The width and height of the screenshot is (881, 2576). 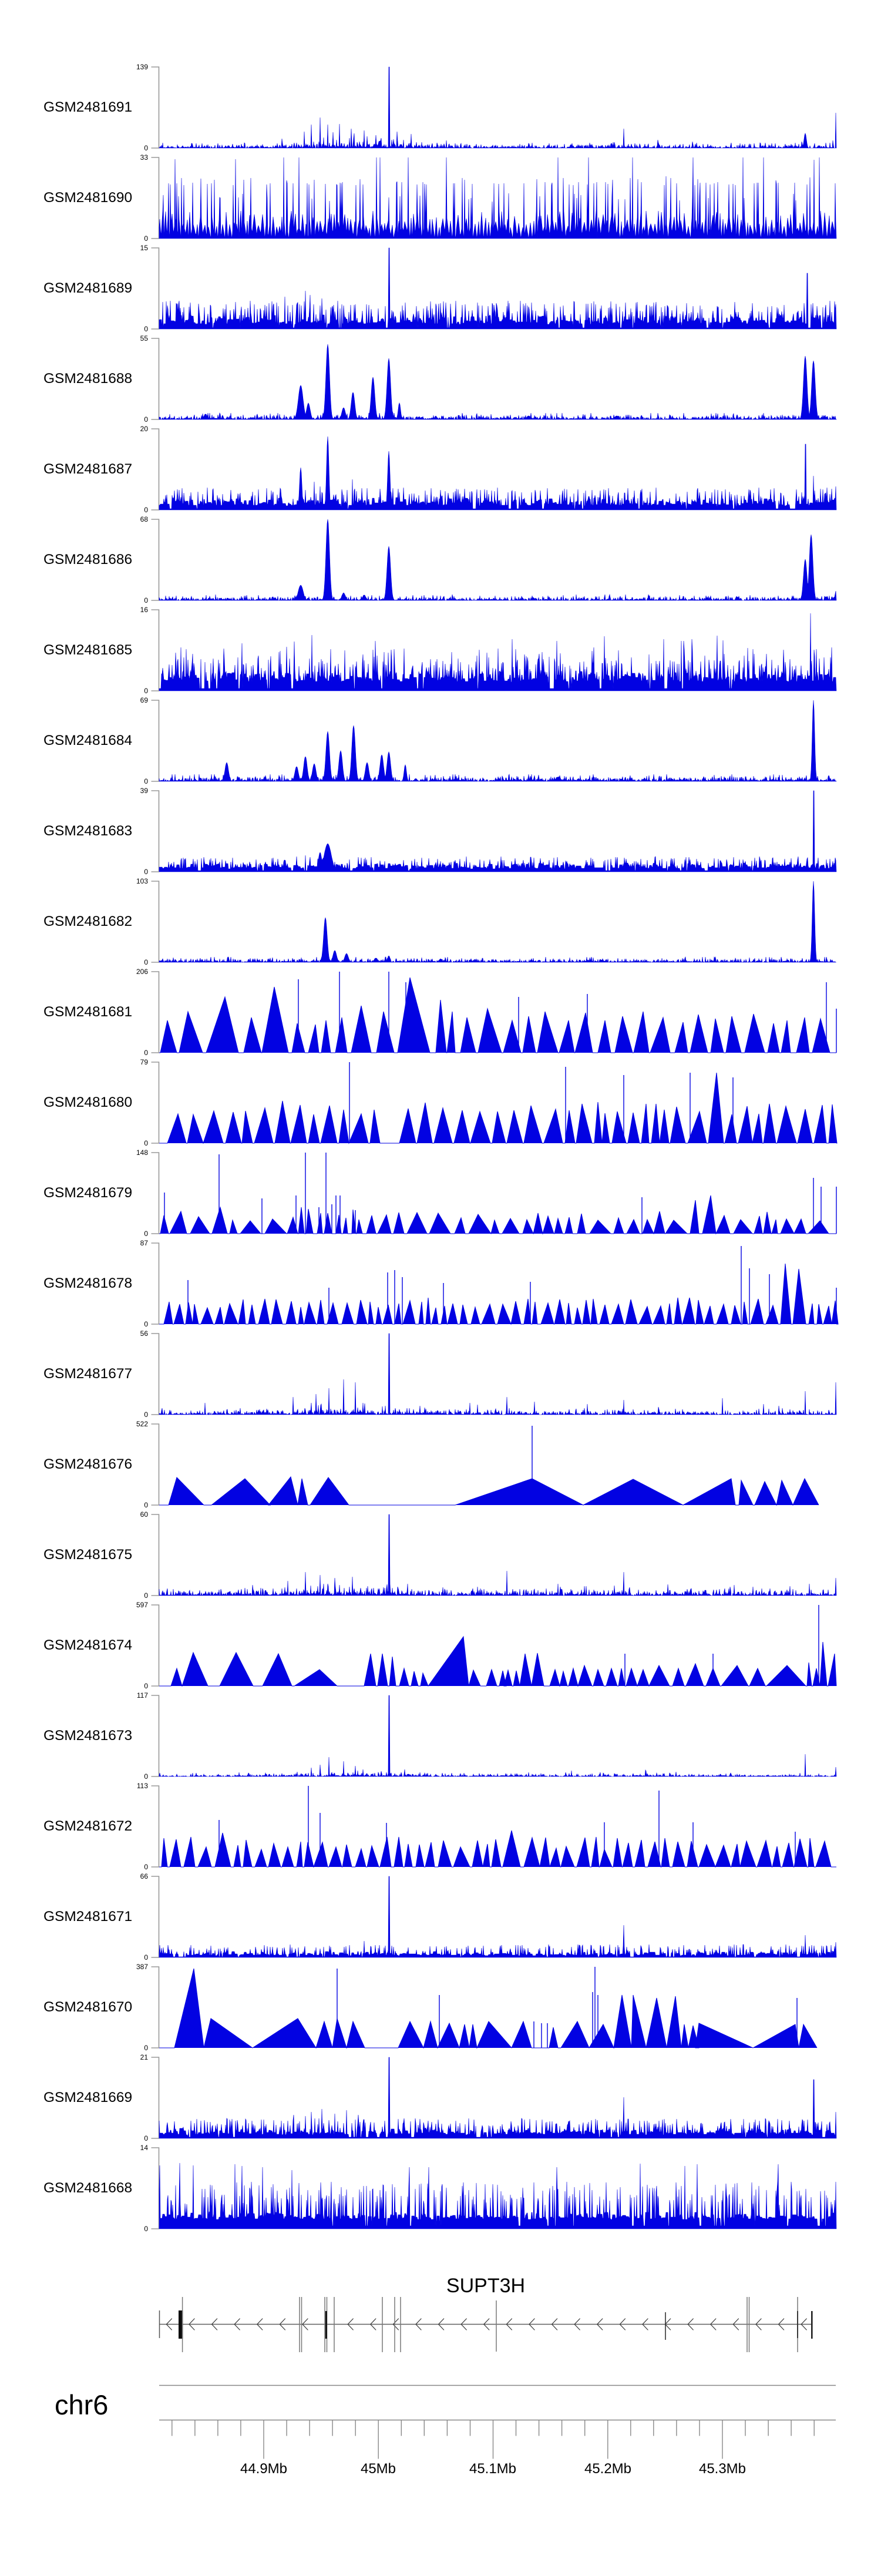 What do you see at coordinates (608, 2469) in the screenshot?
I see `svg-text: 45.2Mb` at bounding box center [608, 2469].